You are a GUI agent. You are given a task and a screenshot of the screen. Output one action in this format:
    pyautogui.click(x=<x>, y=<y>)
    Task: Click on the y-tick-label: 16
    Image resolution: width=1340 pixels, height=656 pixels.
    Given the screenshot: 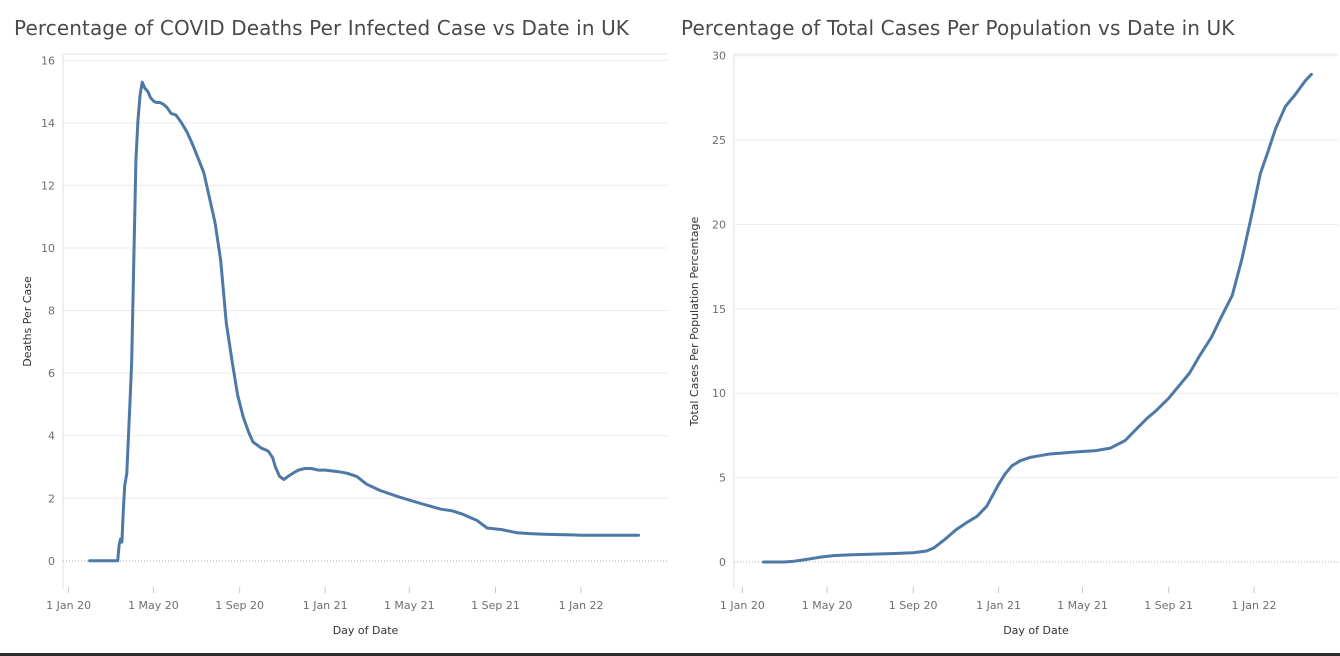 What is the action you would take?
    pyautogui.click(x=48, y=60)
    